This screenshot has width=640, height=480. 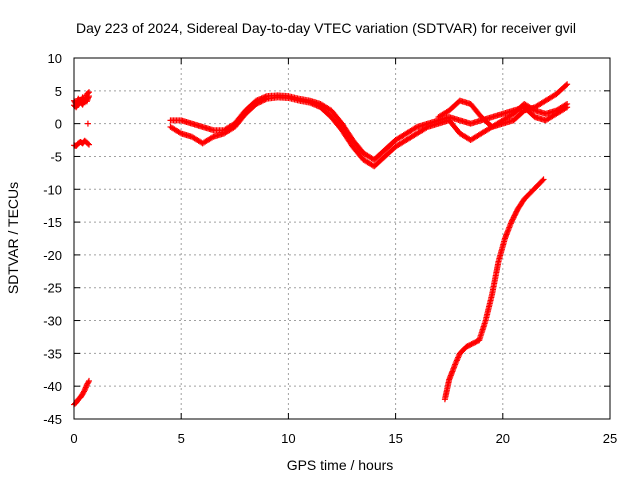 I want to click on y-tick-label: -30, so click(x=52, y=321).